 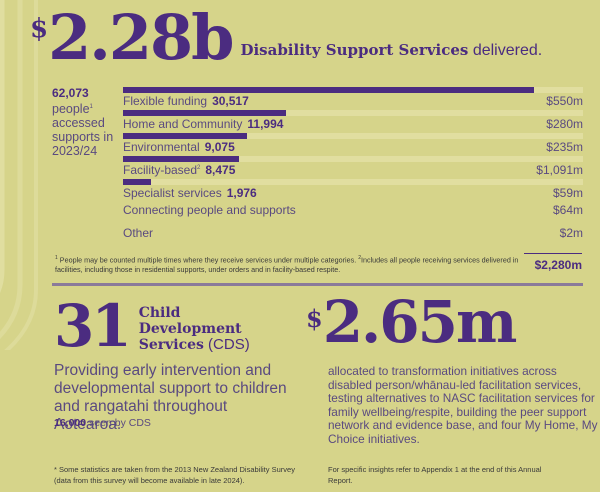 I want to click on row-label: Home and Community 11,994, so click(x=203, y=124).